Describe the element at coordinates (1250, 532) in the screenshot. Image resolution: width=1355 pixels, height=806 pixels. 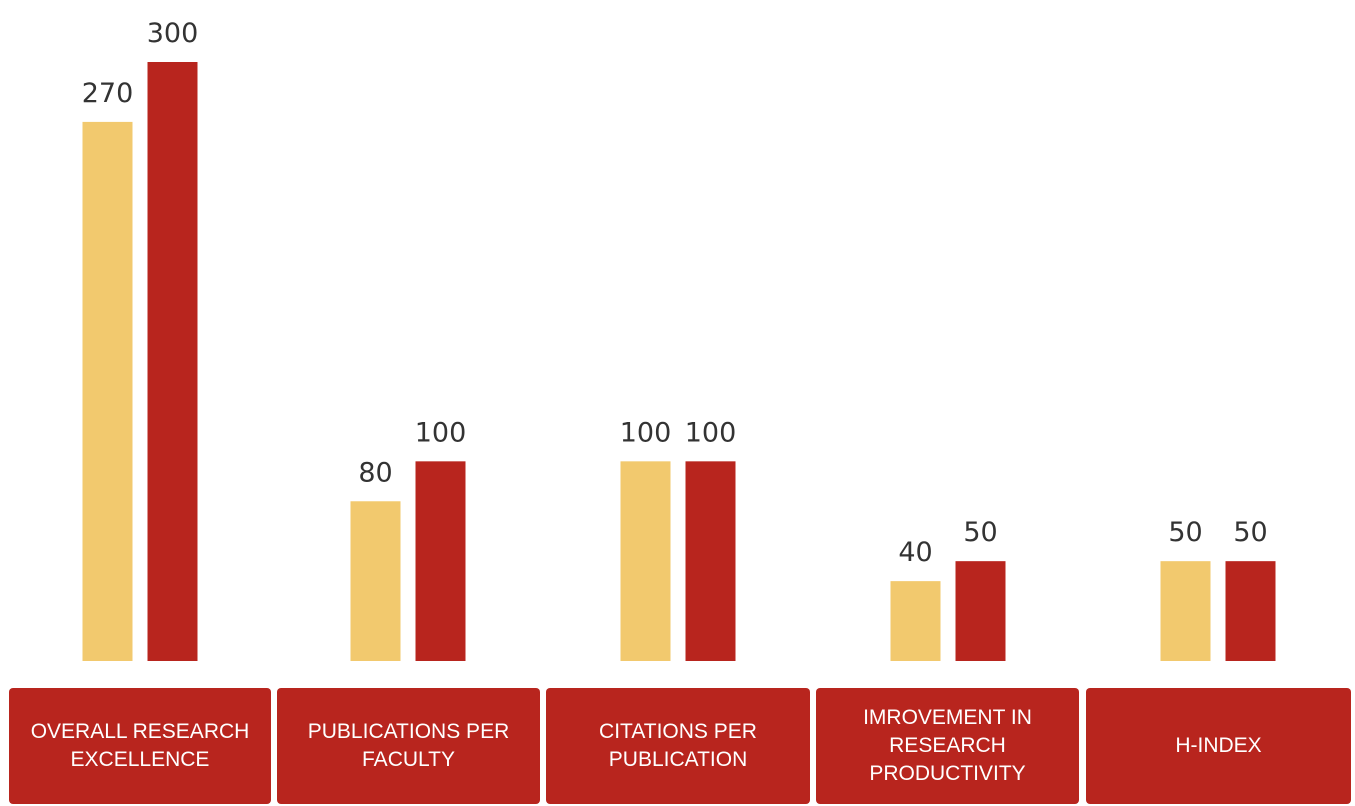
I see `data-label-series2-cat5: 50` at that location.